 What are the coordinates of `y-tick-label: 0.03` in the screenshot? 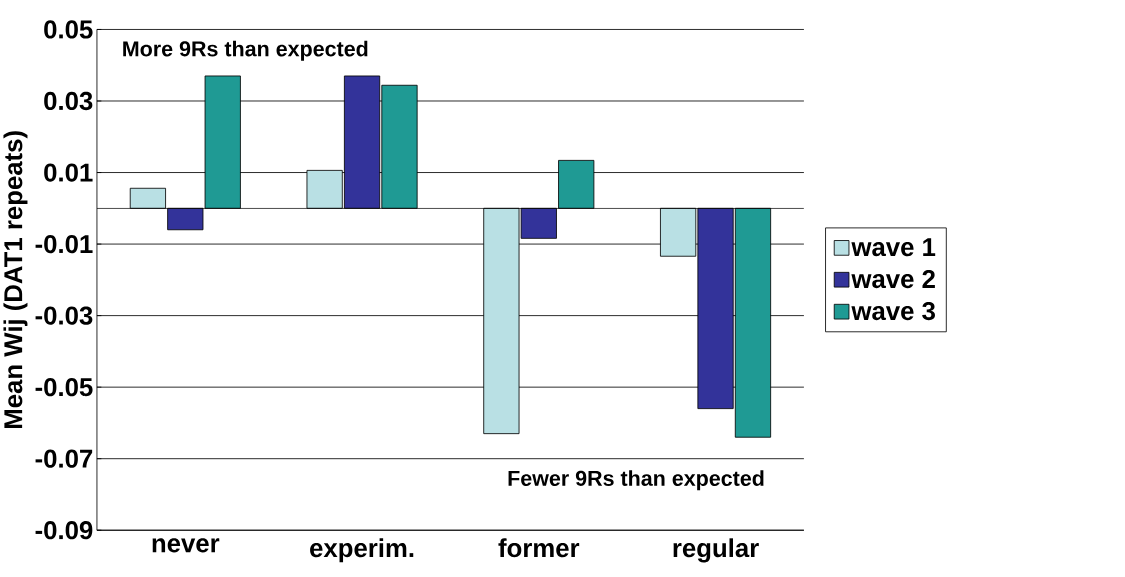 It's located at (68, 100).